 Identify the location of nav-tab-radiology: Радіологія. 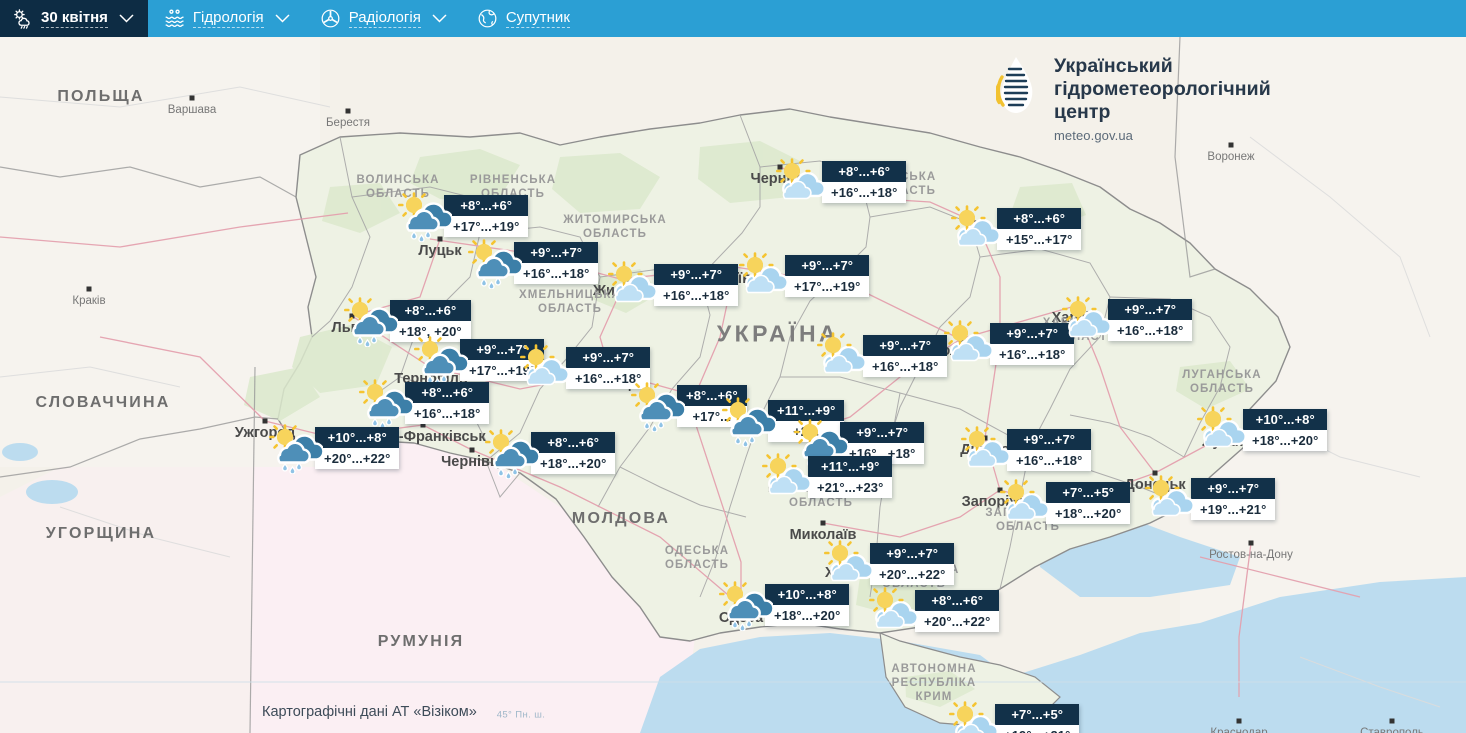
(384, 18).